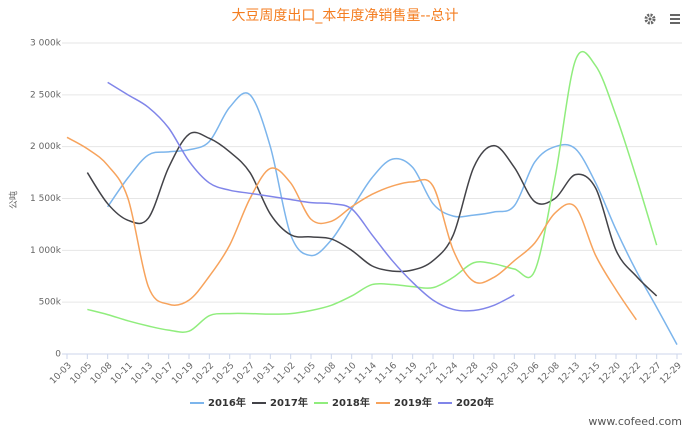 The width and height of the screenshot is (695, 439). What do you see at coordinates (46, 251) in the screenshot?
I see `y-tick-label: 1 000k` at bounding box center [46, 251].